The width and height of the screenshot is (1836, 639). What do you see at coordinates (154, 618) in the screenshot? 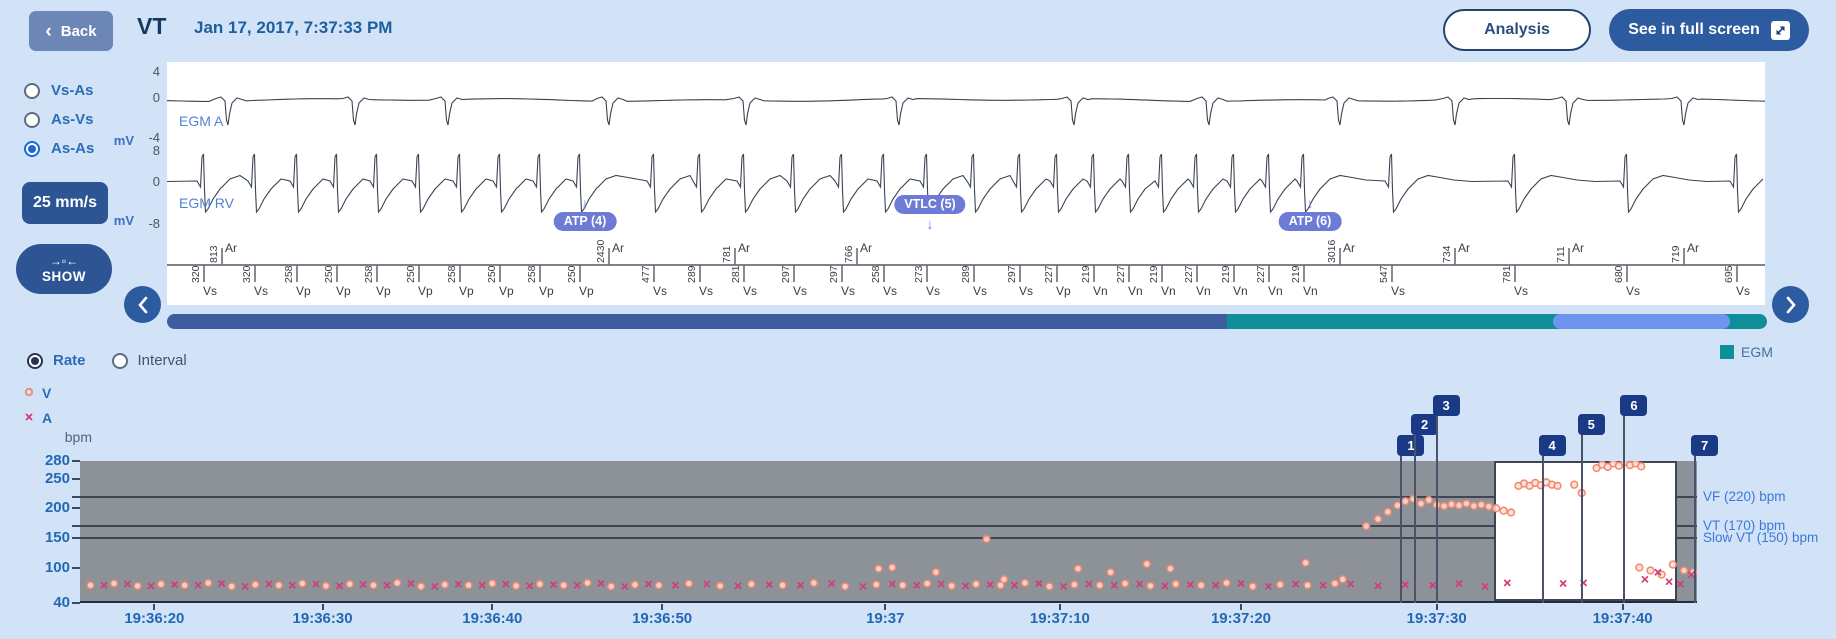
I see `x-axis-label: 19:36:20` at bounding box center [154, 618].